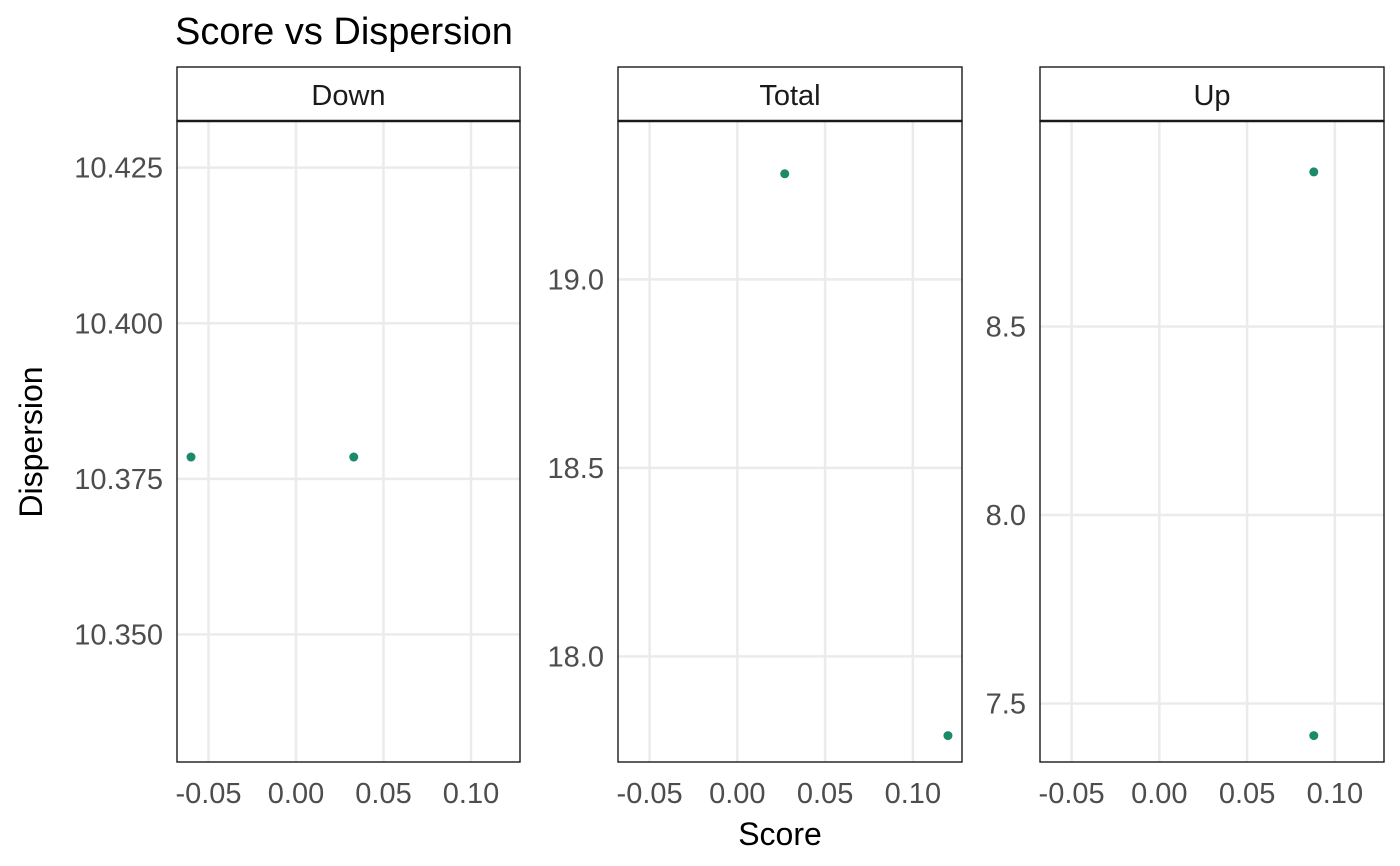  Describe the element at coordinates (789, 96) in the screenshot. I see `facet-strip-label: Total` at that location.